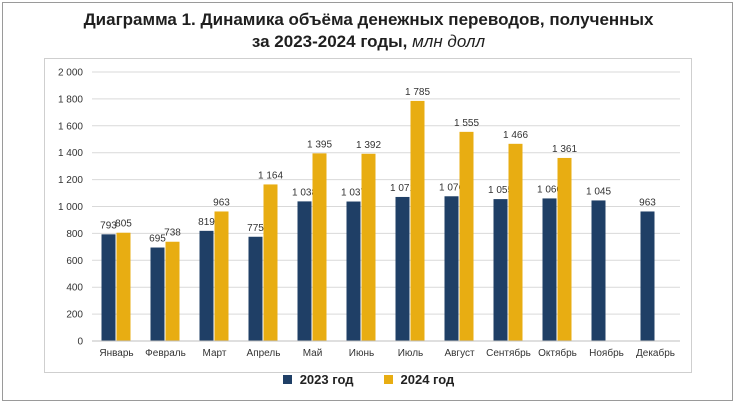 This screenshot has width=737, height=405. What do you see at coordinates (508, 353) in the screenshot?
I see `x-tick-label: Сентябрь` at bounding box center [508, 353].